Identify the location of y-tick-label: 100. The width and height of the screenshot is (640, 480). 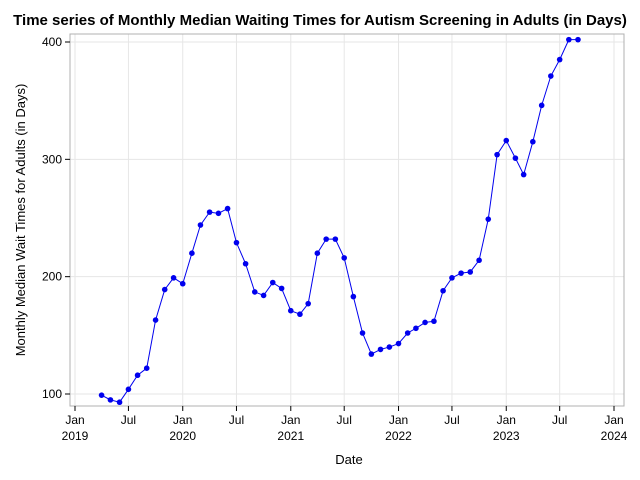
(52, 394).